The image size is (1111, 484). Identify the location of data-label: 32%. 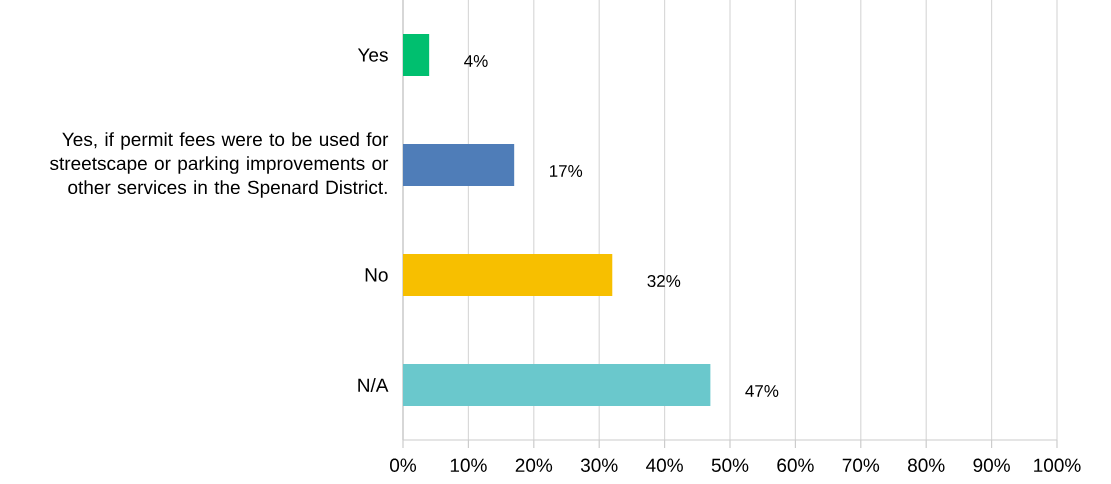
(664, 281).